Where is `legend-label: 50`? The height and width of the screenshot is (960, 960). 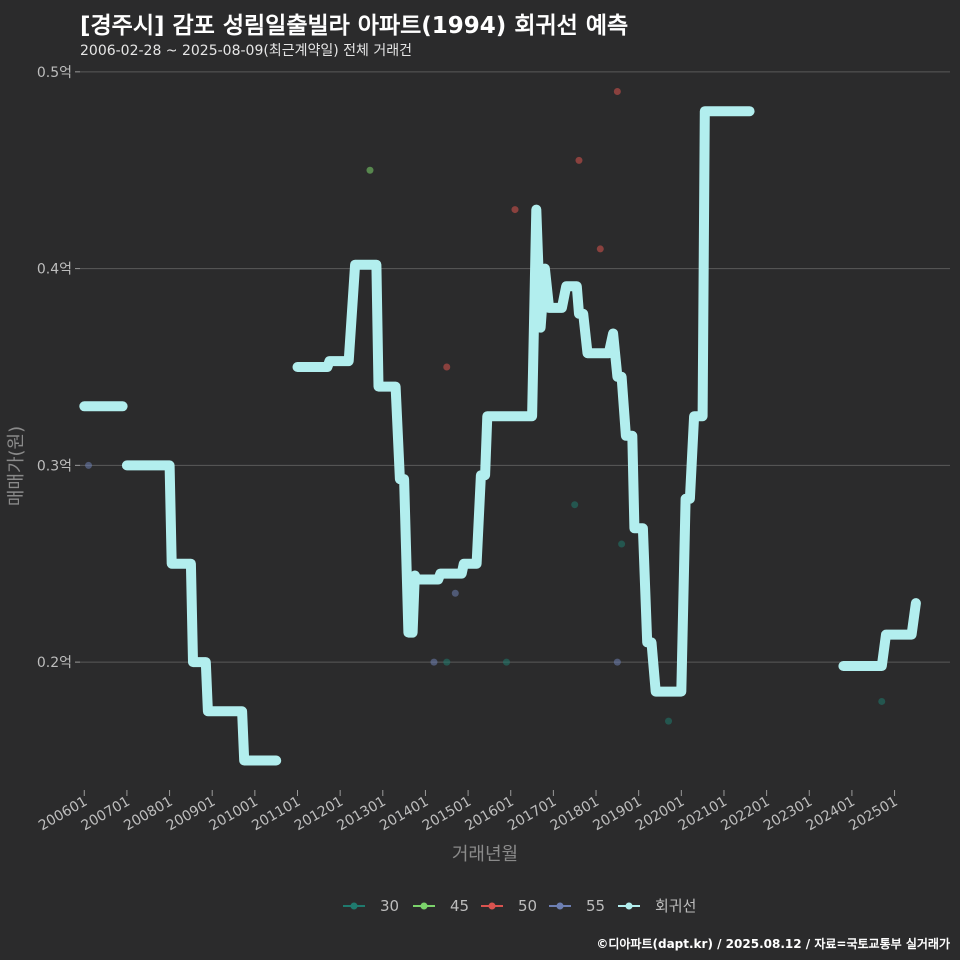
legend-label: 50 is located at coordinates (527, 906).